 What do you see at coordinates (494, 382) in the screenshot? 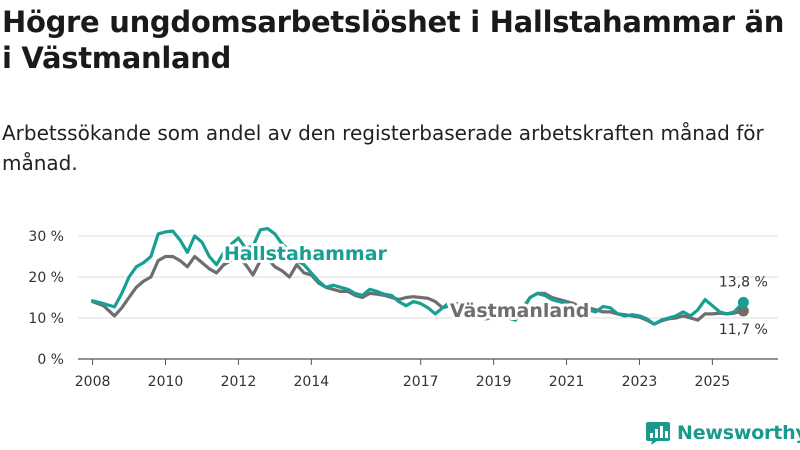
I see `x-tick-label: 2019` at bounding box center [494, 382].